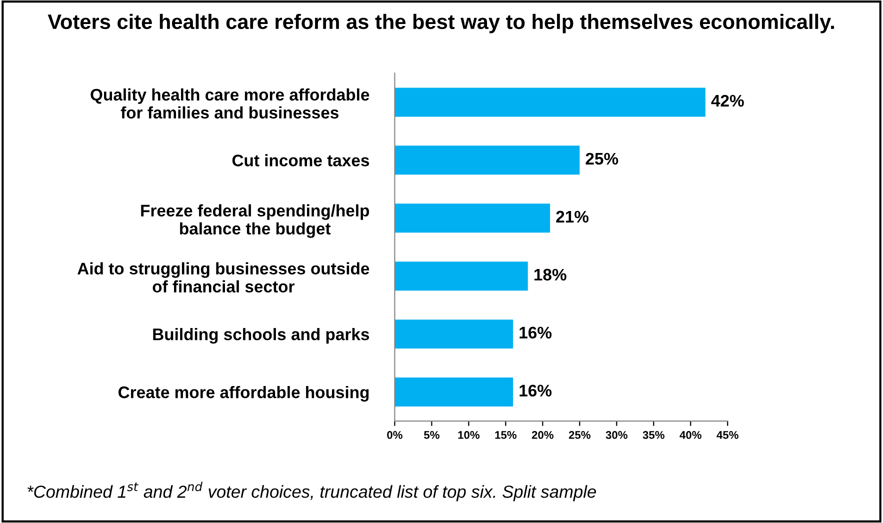 The height and width of the screenshot is (523, 883). I want to click on x-tick-label: 0%, so click(394, 435).